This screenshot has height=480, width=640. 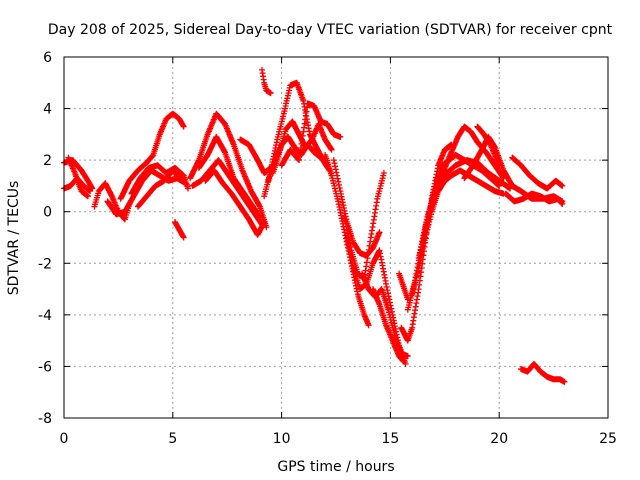 What do you see at coordinates (403, 286) in the screenshot?
I see `series-arc26` at bounding box center [403, 286].